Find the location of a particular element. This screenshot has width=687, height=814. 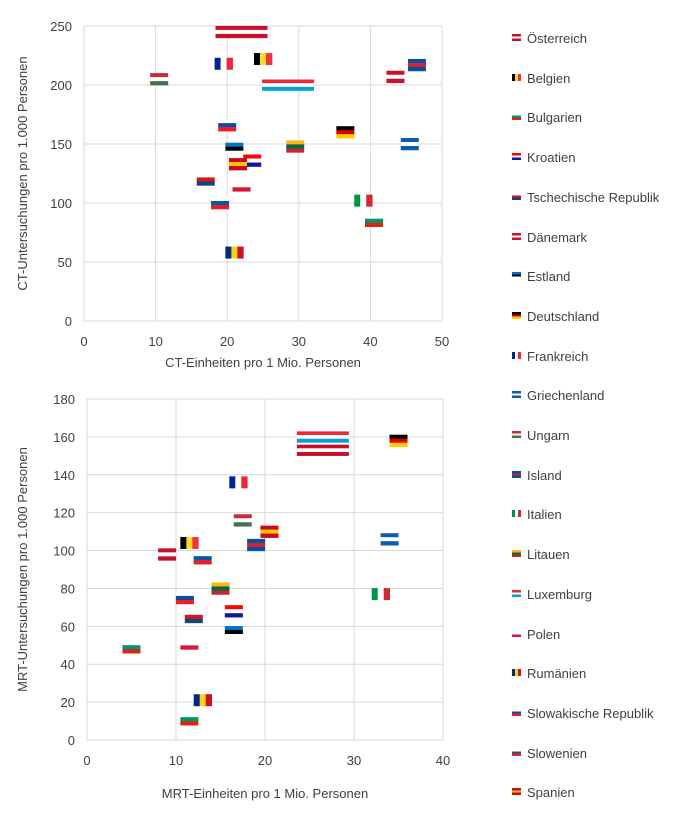

legend-item-daenemark: Dänemark is located at coordinates (549, 238).